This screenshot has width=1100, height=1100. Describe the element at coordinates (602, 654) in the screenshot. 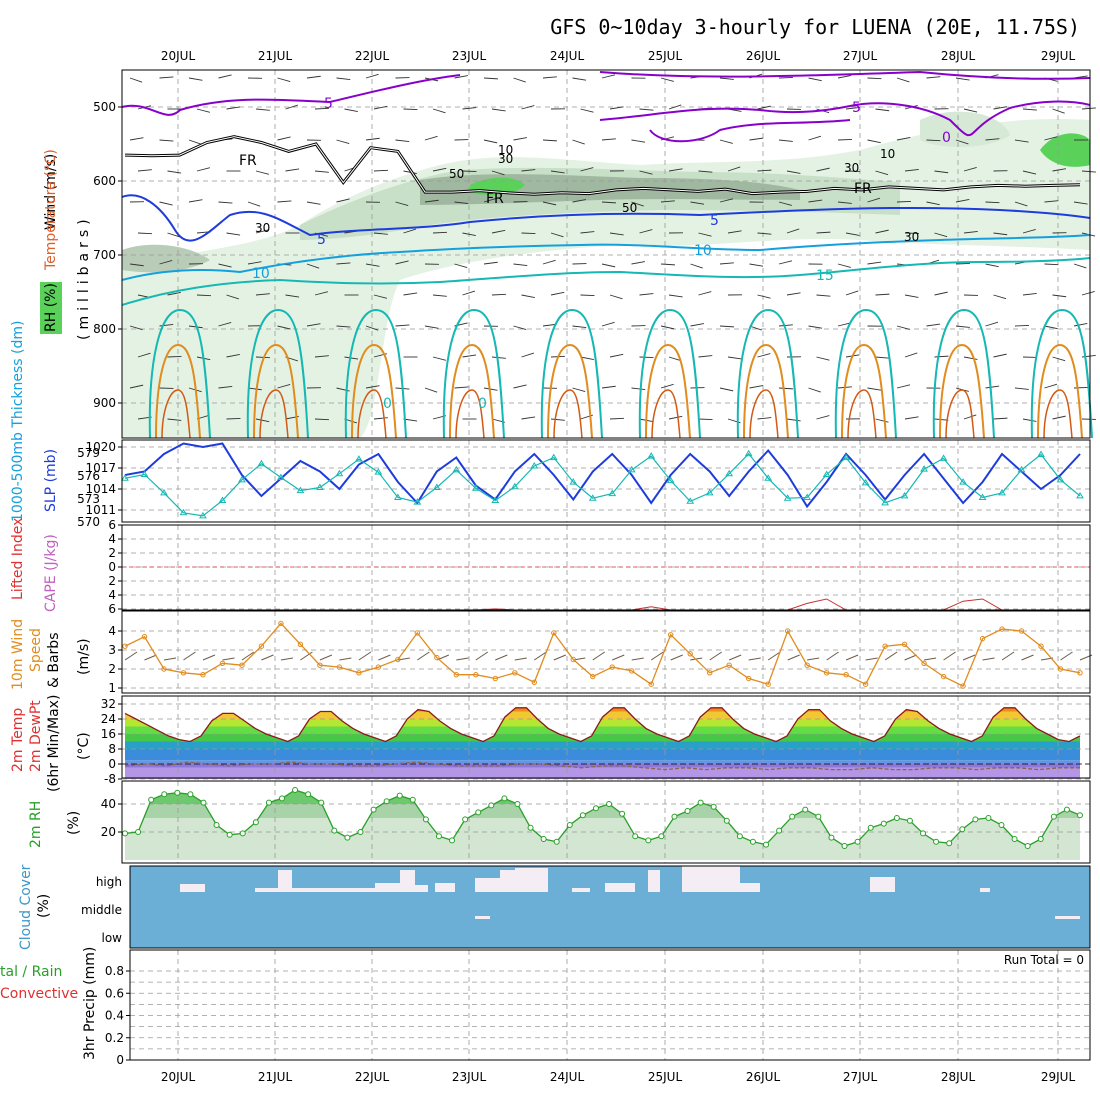

I see `wind10m-speed` at that location.